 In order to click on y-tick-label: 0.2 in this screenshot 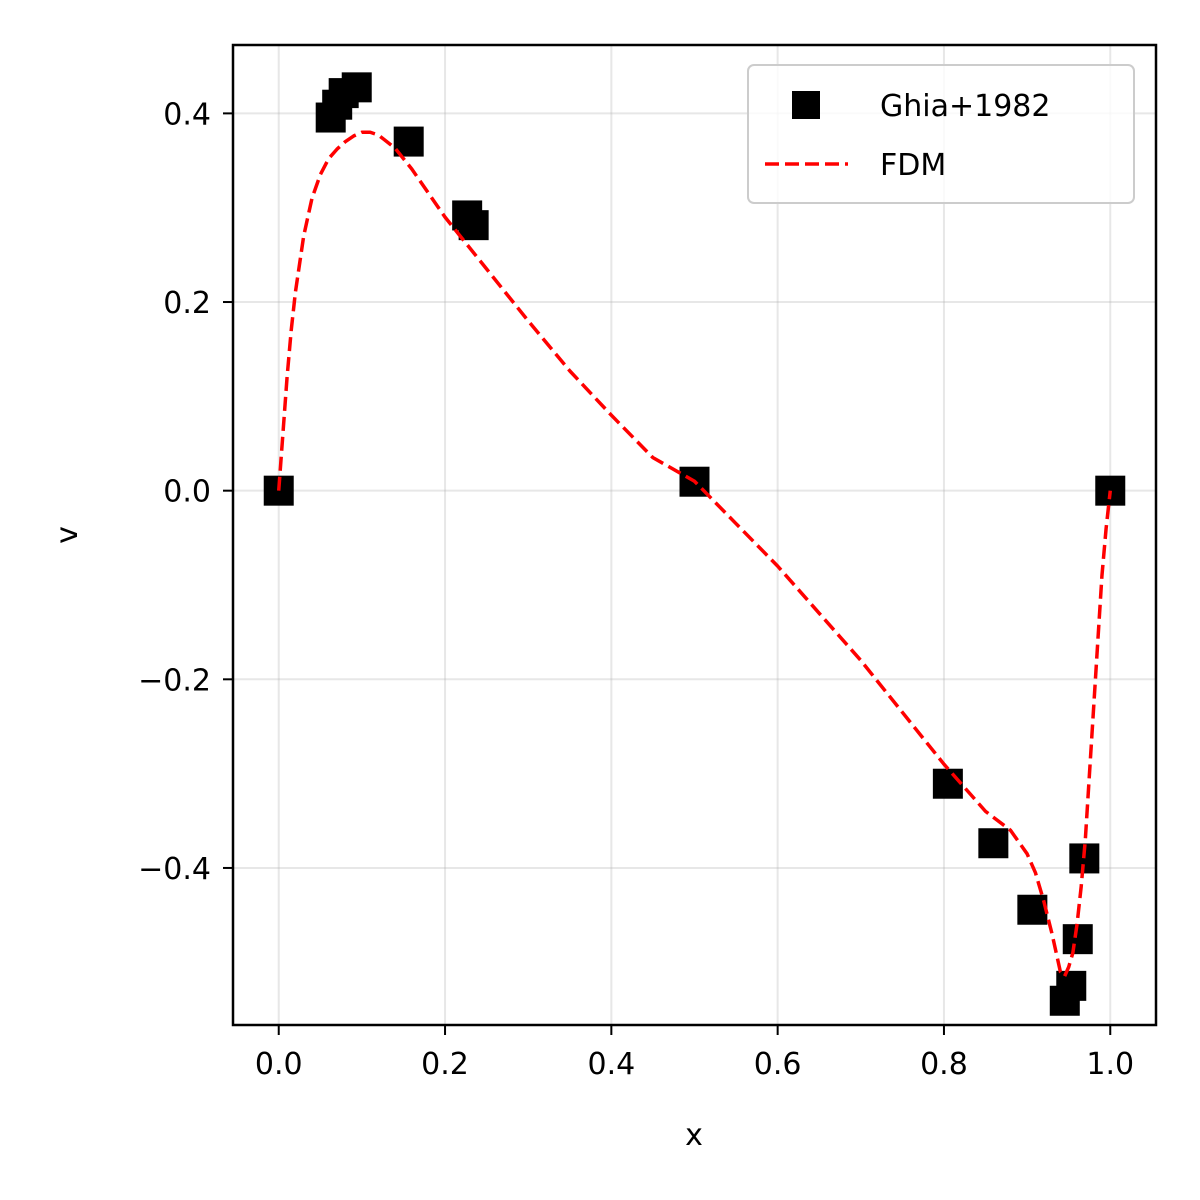, I will do `click(187, 303)`.